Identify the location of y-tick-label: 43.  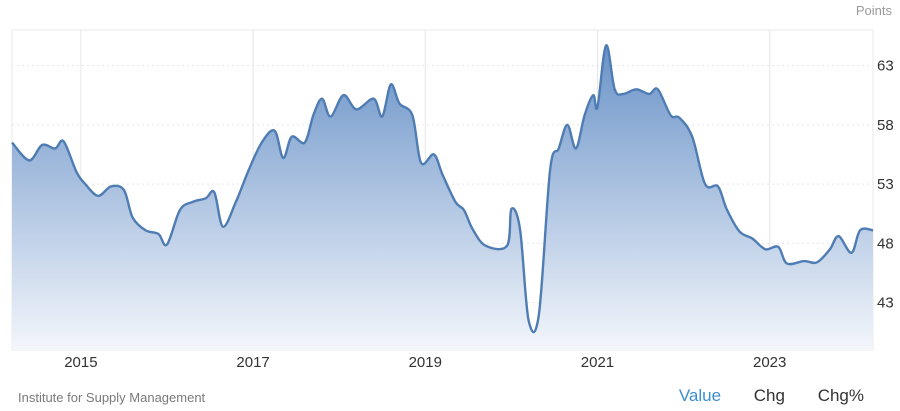
(885, 303).